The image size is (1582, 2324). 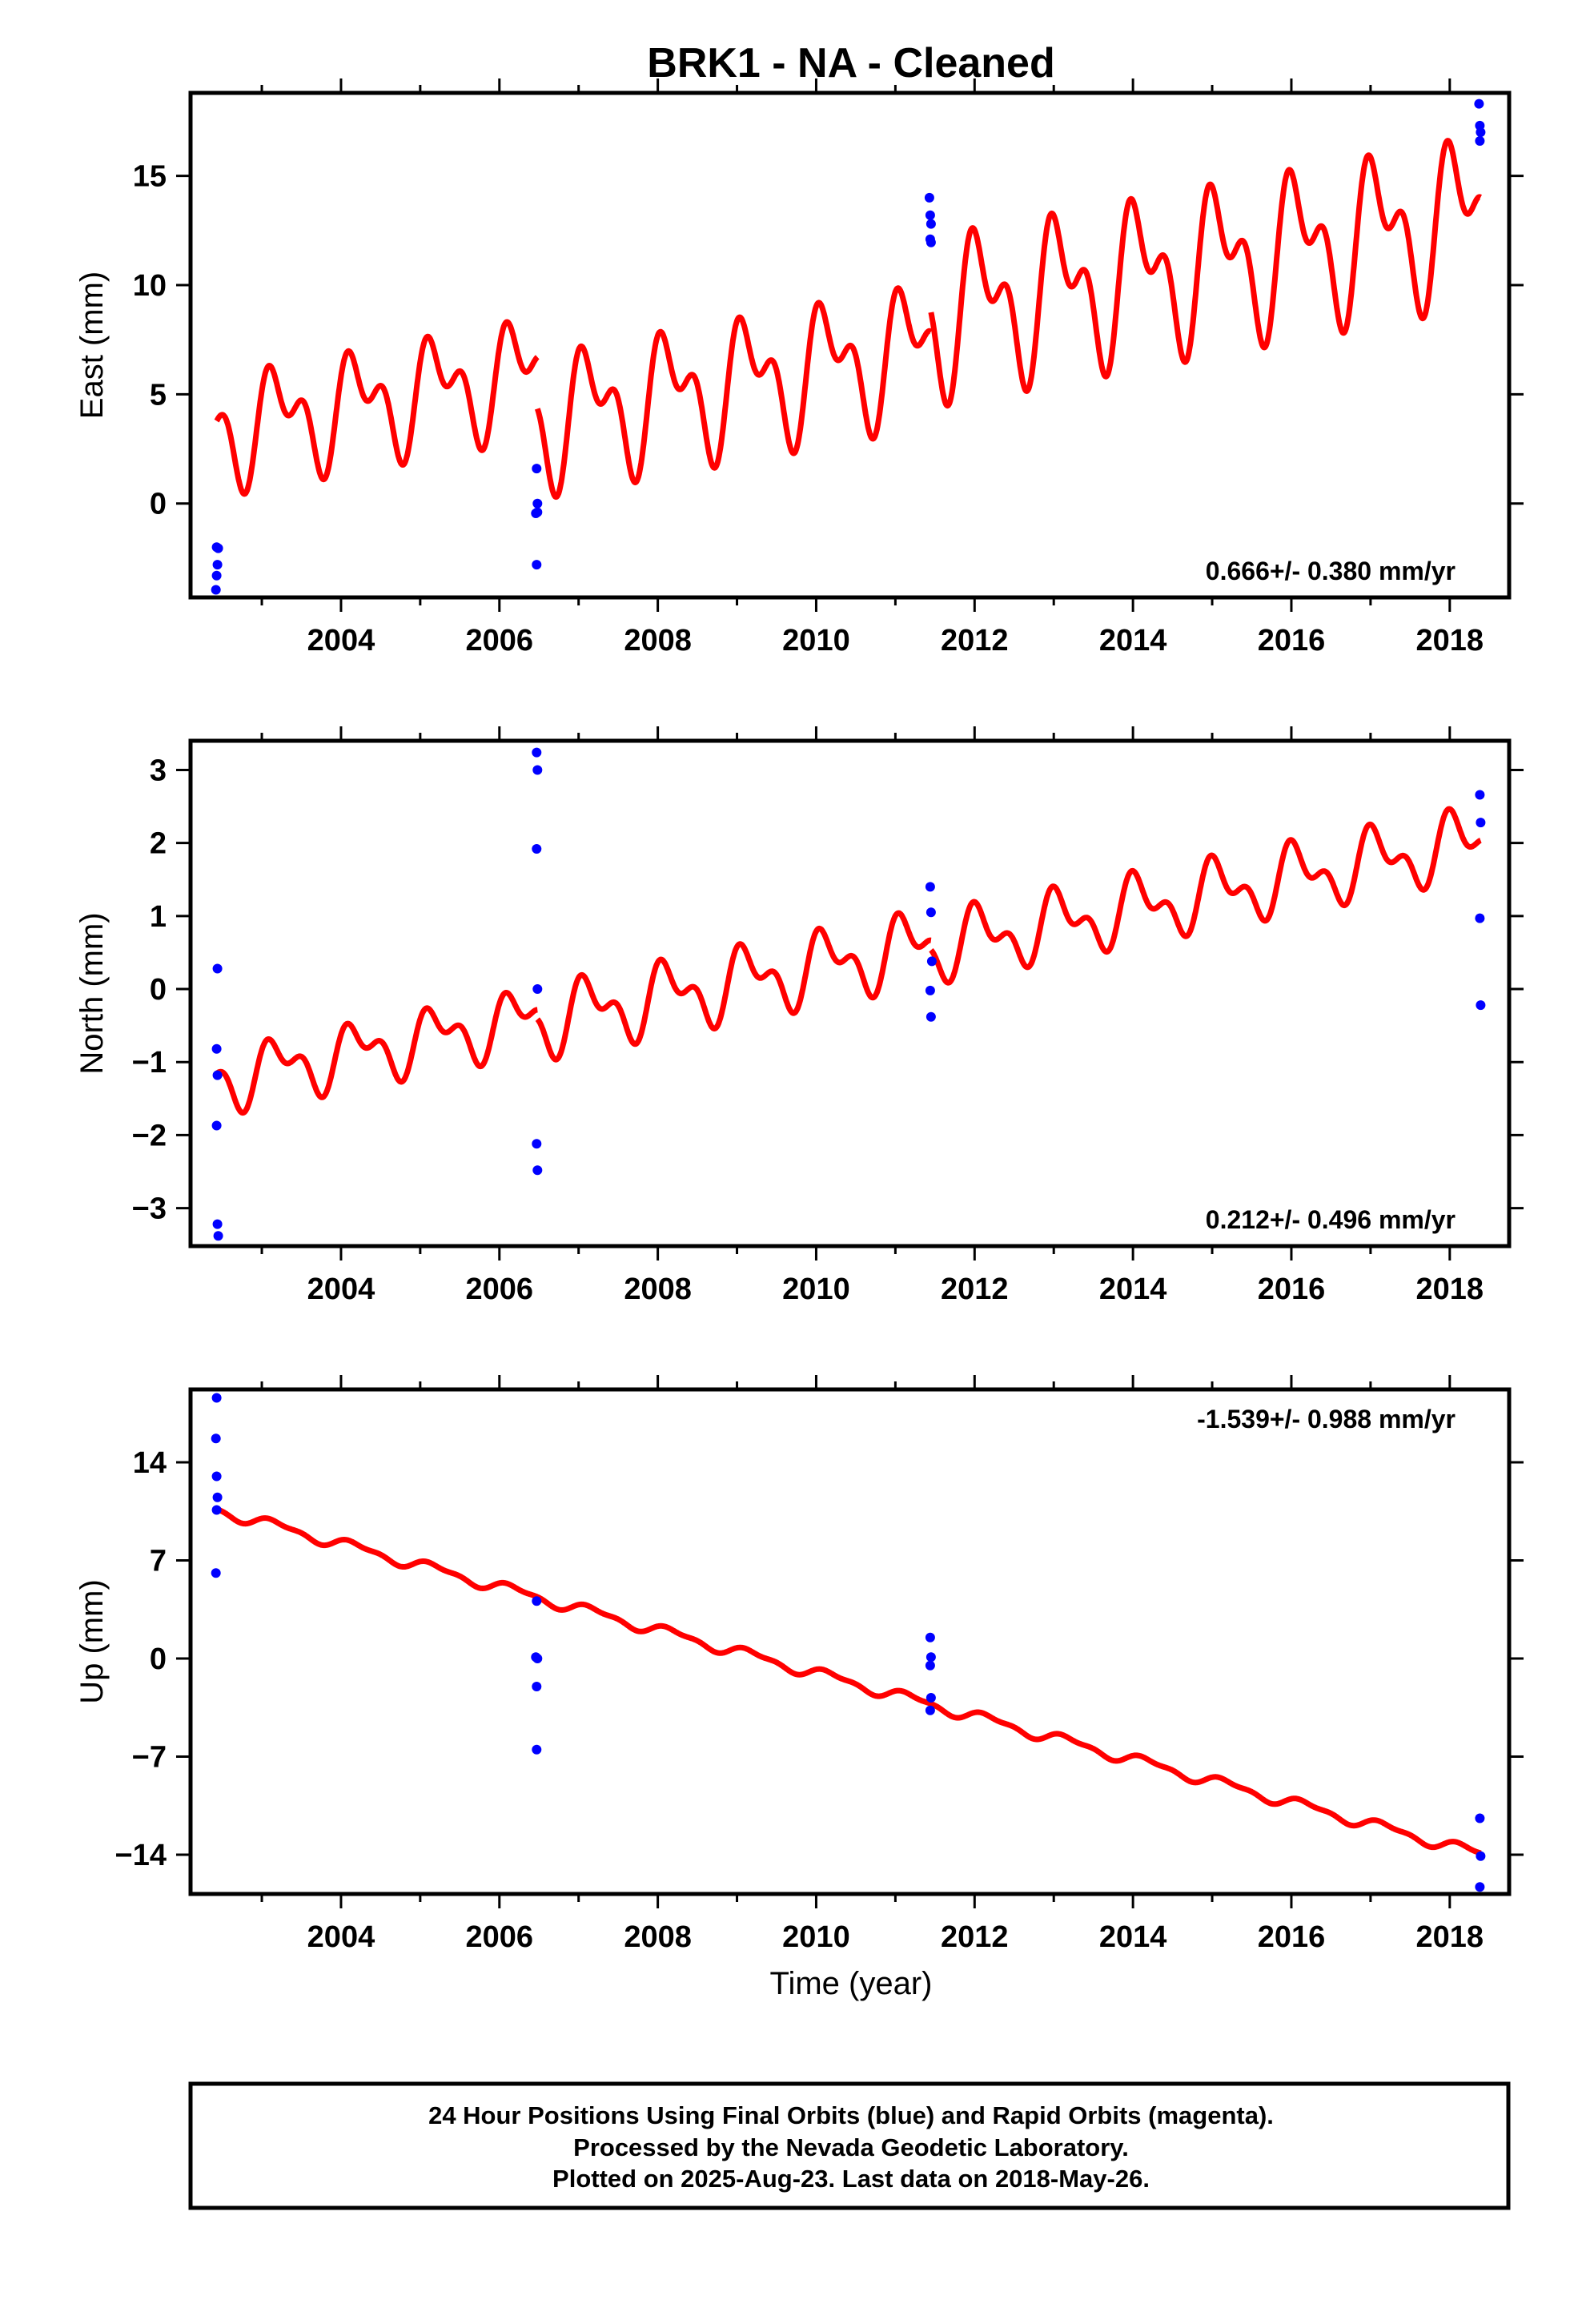 What do you see at coordinates (500, 1289) in the screenshot?
I see `north-x-tick-label: 2006` at bounding box center [500, 1289].